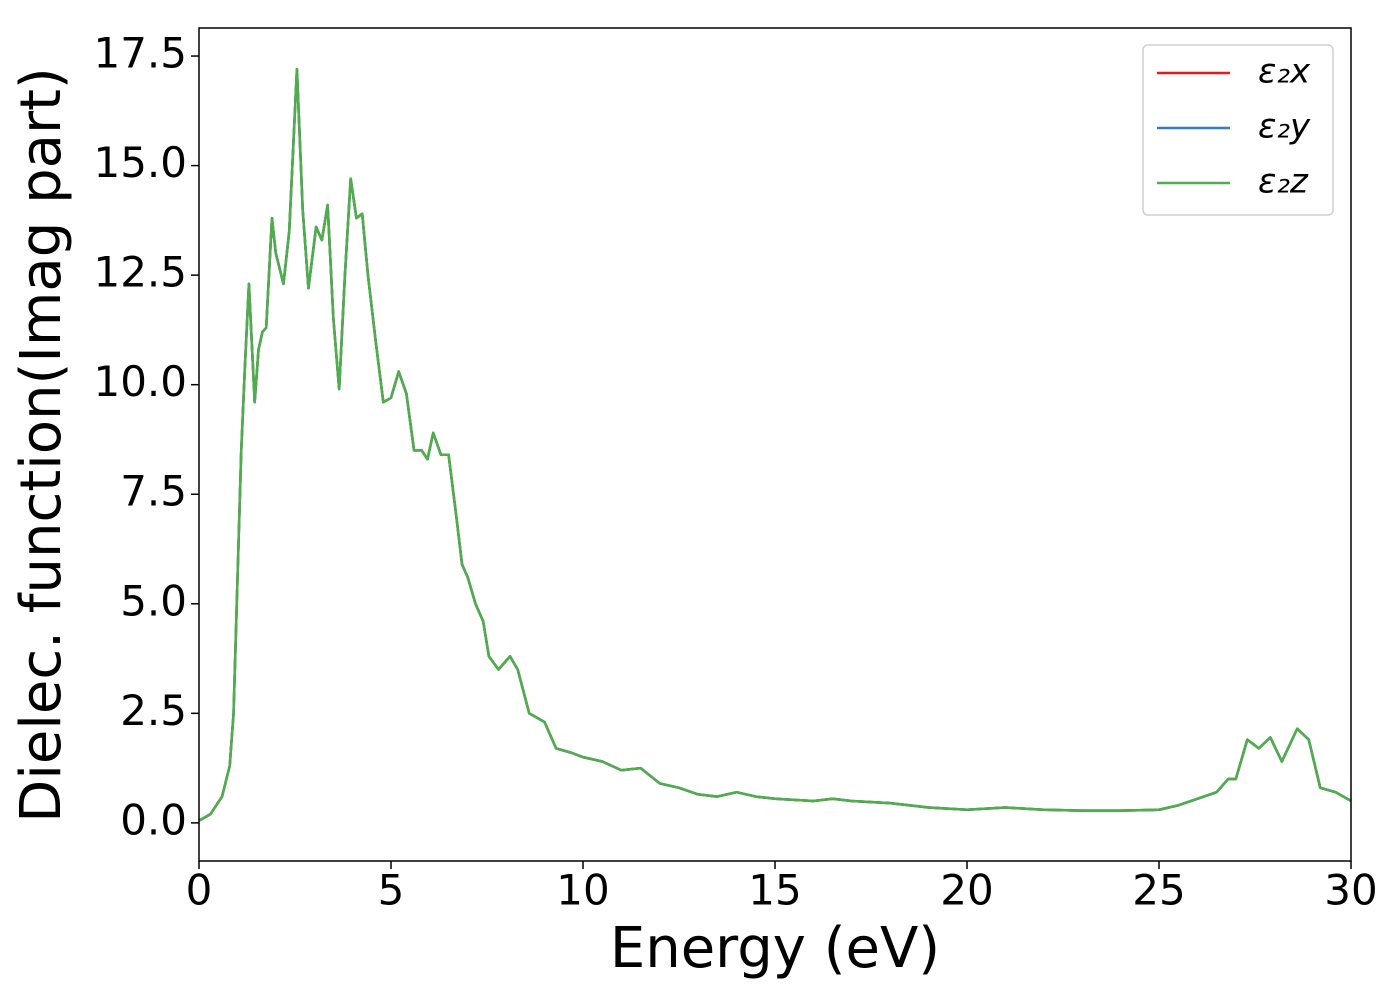  What do you see at coordinates (1158, 890) in the screenshot?
I see `x-tick-label: 25` at bounding box center [1158, 890].